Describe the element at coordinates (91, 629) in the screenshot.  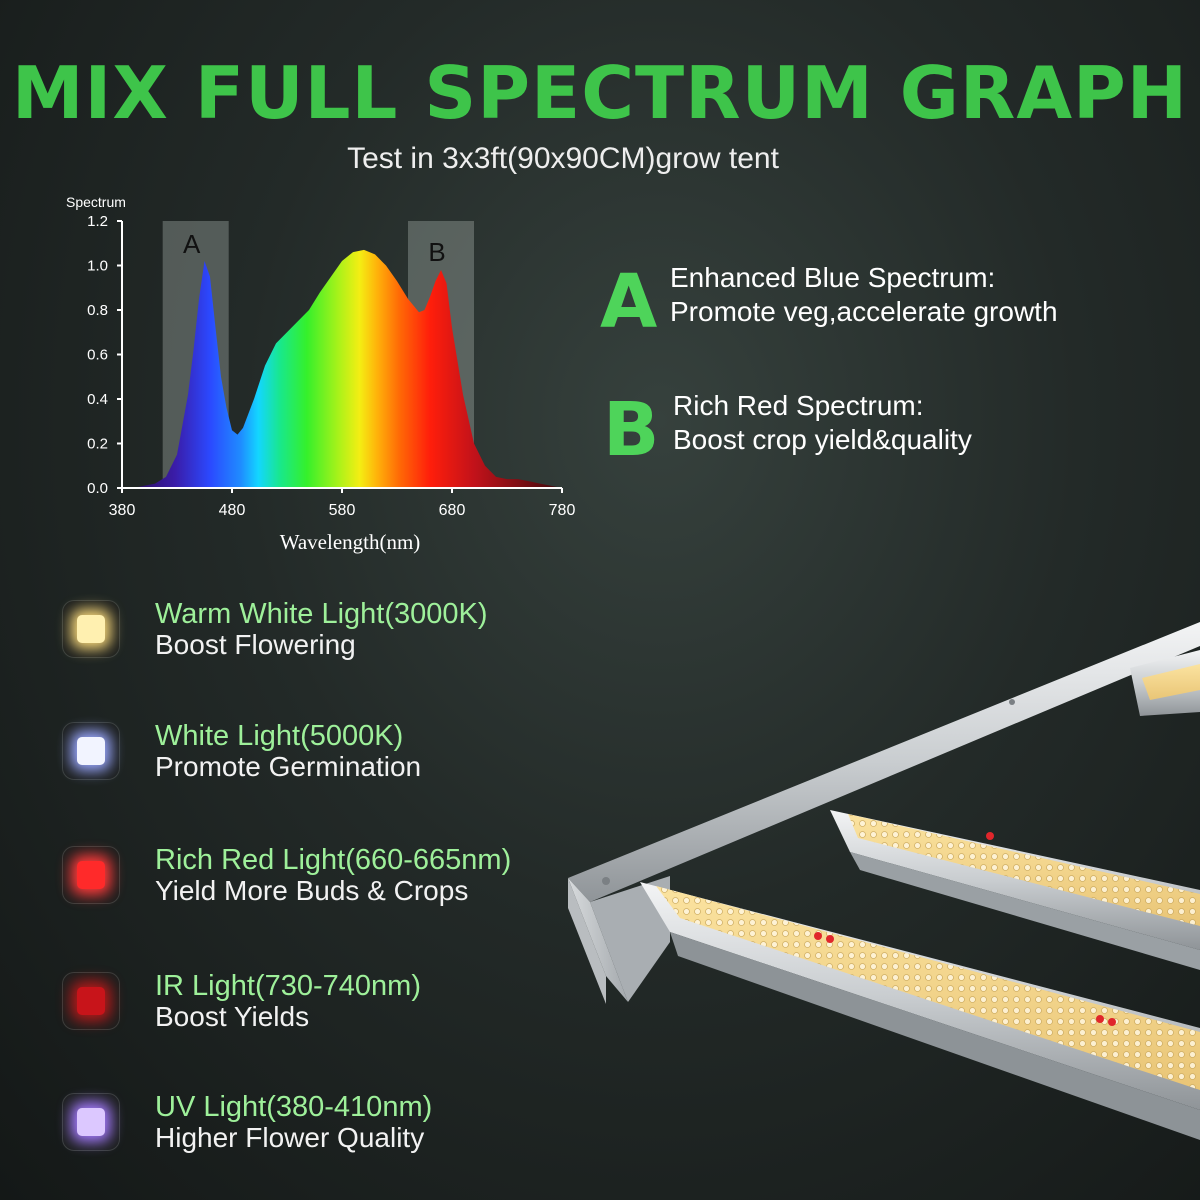
I see `warm-white-led-icon` at that location.